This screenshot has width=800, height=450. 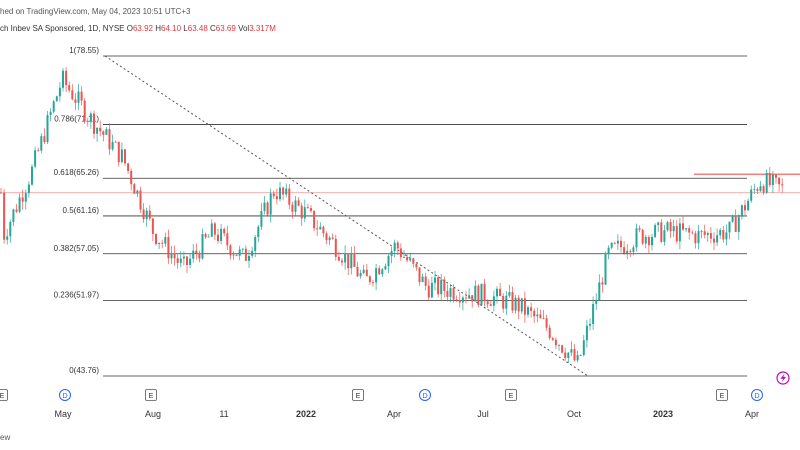 I want to click on event-marker-letter: D, so click(x=424, y=396).